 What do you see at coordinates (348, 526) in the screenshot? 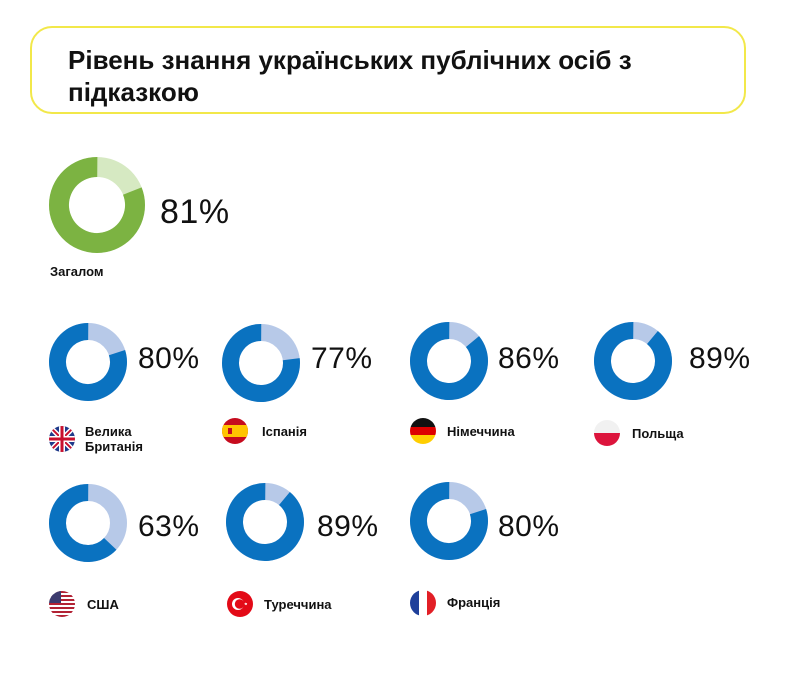
I see `pct-turkey: 89%` at bounding box center [348, 526].